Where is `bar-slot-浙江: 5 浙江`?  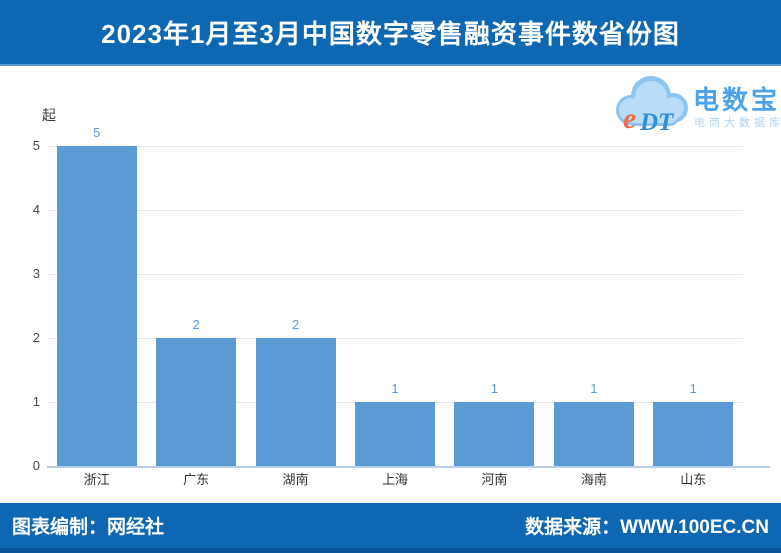 bar-slot-浙江: 5 浙江 is located at coordinates (96, 306).